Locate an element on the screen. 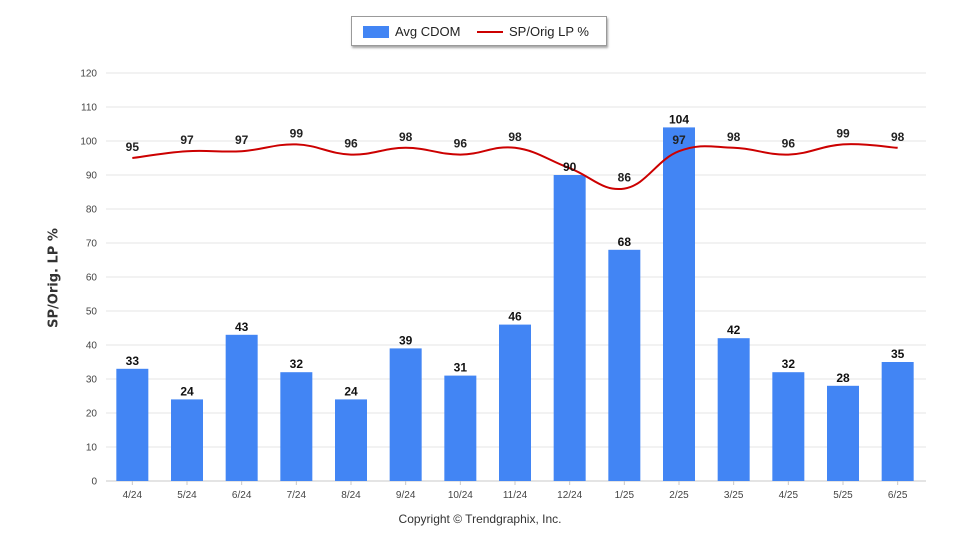 The image size is (960, 550). x-tick-label: 1/25 is located at coordinates (625, 495).